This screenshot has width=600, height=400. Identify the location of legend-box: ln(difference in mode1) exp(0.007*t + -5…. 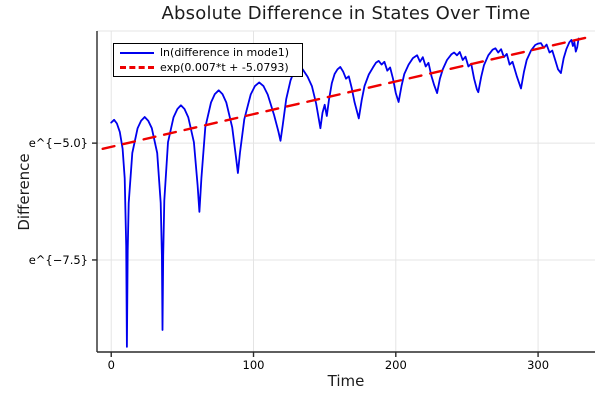
(208, 60).